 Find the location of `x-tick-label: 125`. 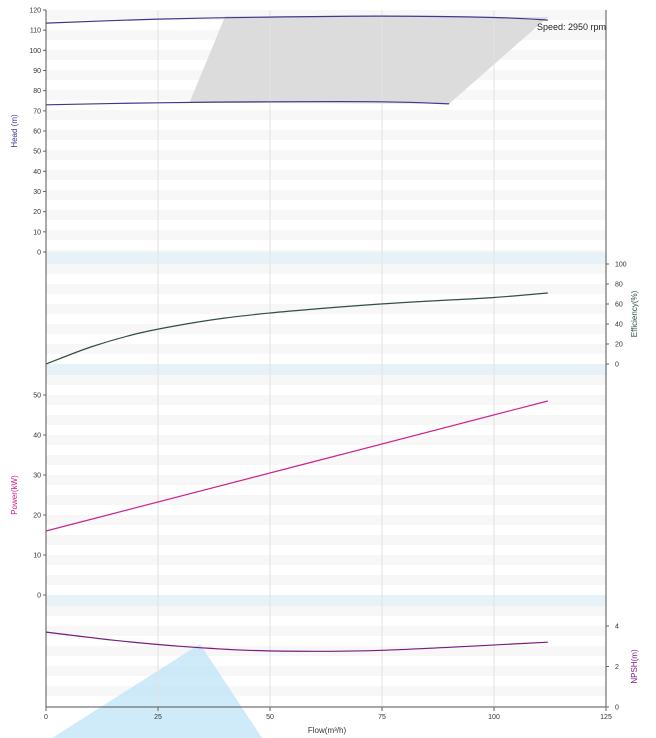

x-tick-label: 125 is located at coordinates (606, 717).